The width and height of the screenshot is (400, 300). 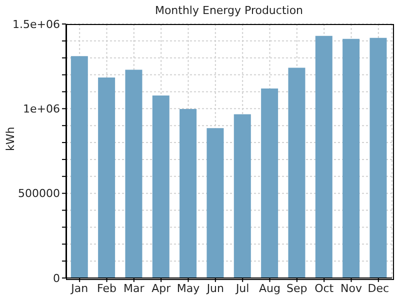 What do you see at coordinates (297, 288) in the screenshot?
I see `x-tick-label: Sep` at bounding box center [297, 288].